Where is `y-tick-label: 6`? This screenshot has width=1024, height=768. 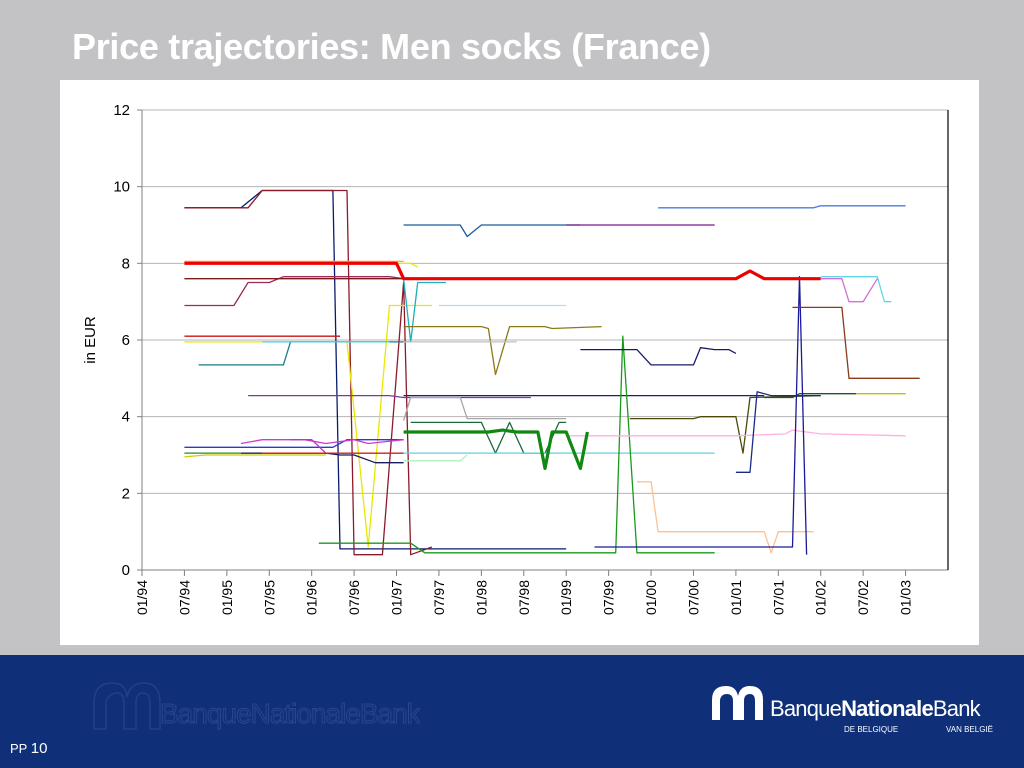
y-tick-label: 6 is located at coordinates (126, 340).